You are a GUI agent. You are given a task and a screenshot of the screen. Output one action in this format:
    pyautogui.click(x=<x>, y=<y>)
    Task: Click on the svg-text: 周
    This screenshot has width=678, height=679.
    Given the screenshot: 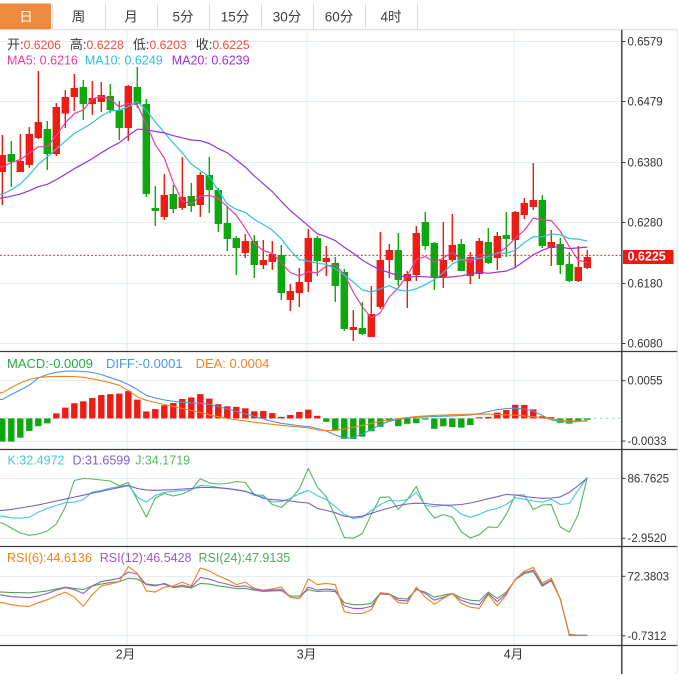 What is the action you would take?
    pyautogui.click(x=79, y=16)
    